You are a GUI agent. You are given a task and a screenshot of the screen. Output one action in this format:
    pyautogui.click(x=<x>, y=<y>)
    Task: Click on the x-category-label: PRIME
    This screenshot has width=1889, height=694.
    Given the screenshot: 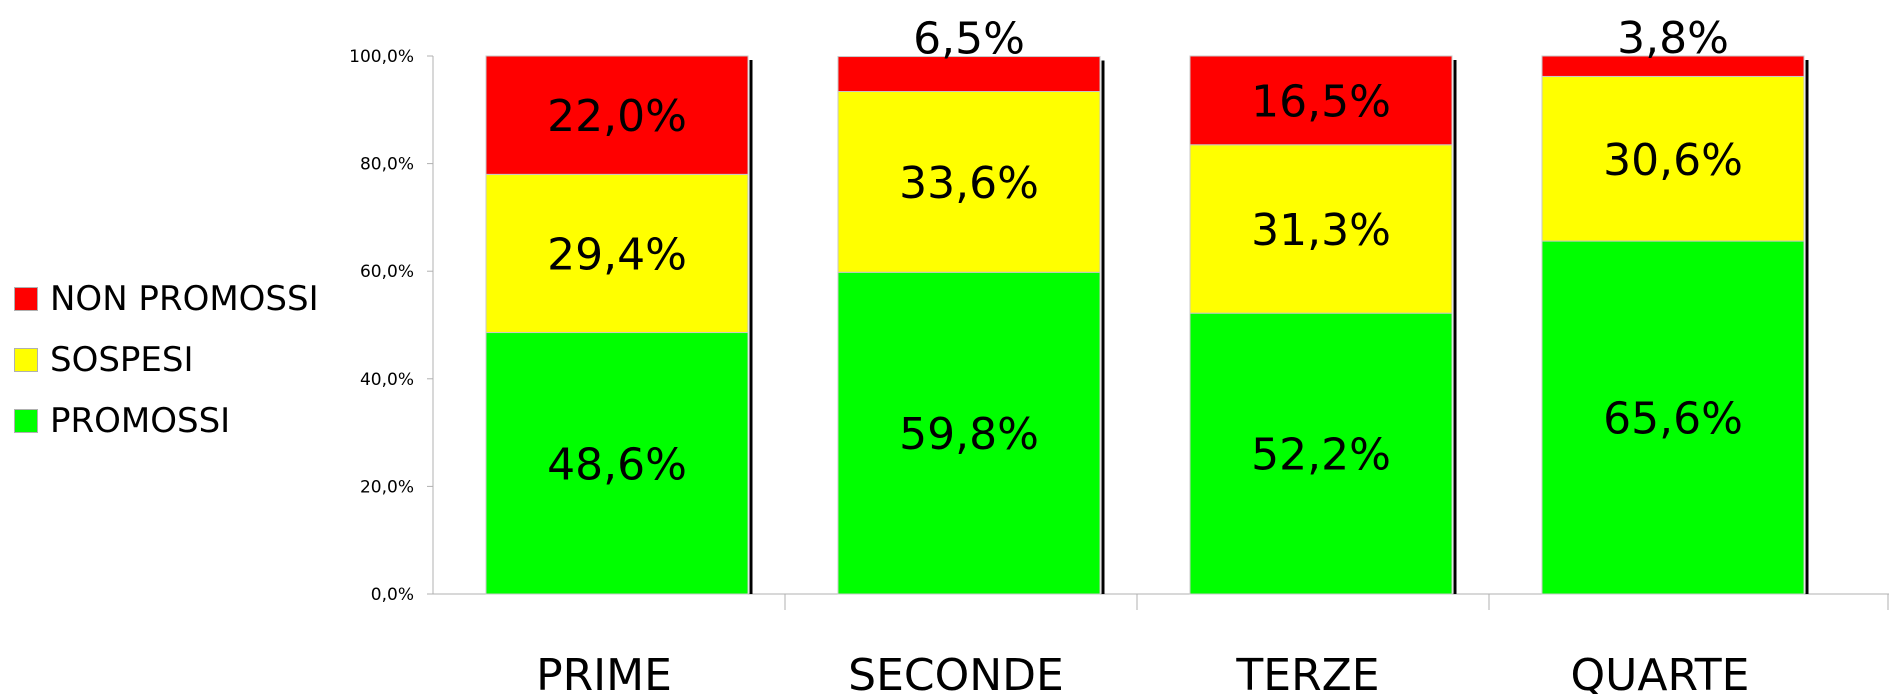 What is the action you would take?
    pyautogui.click(x=604, y=672)
    